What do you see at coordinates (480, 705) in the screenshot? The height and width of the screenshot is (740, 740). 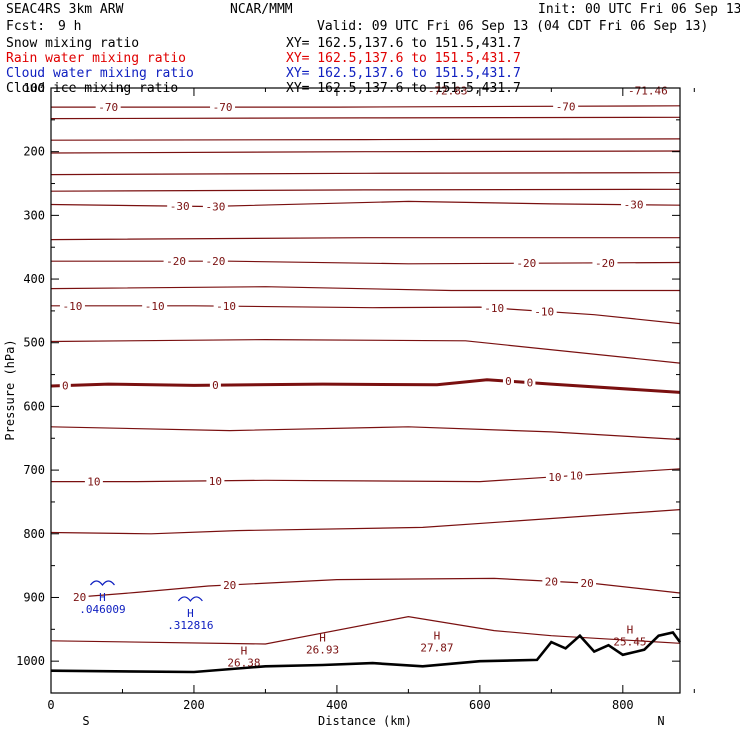 I see `x-tick-label: 600` at bounding box center [480, 705].